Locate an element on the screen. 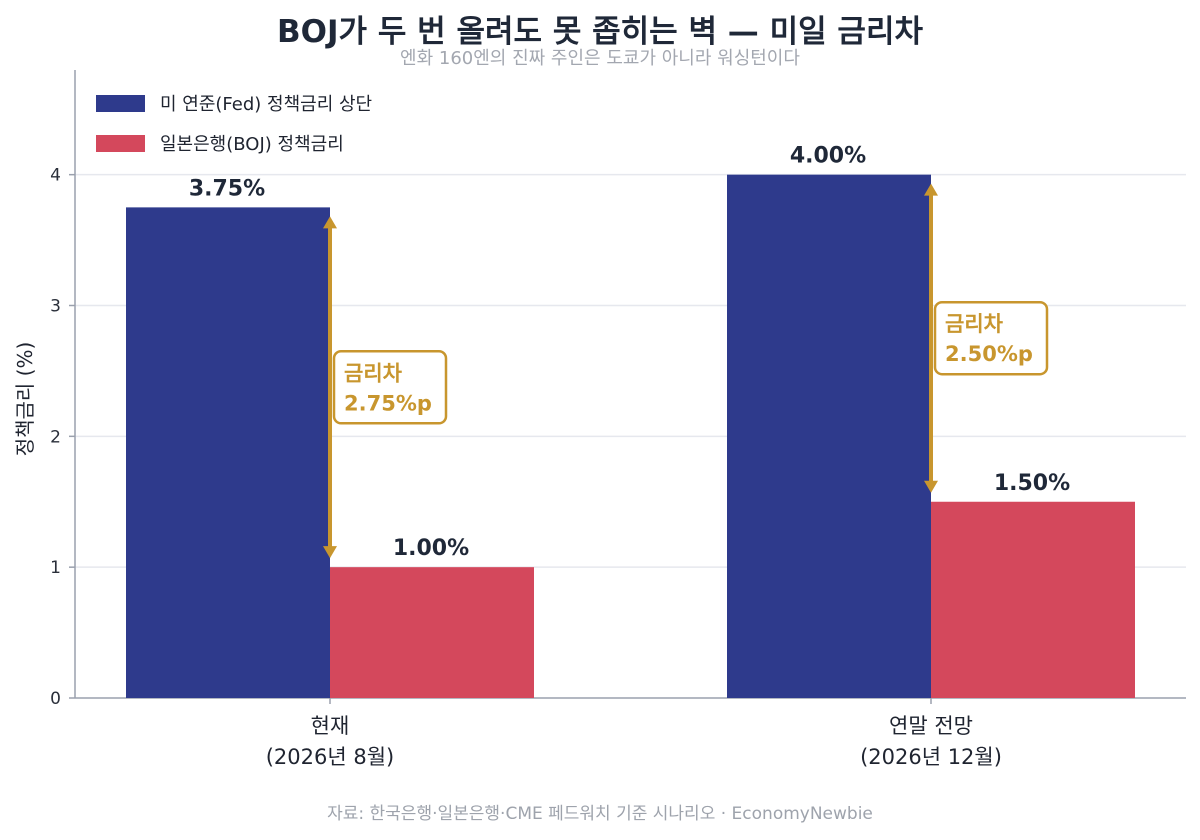 The width and height of the screenshot is (1200, 840). y-axis-label: 정책금리 (%) is located at coordinates (25, 399).